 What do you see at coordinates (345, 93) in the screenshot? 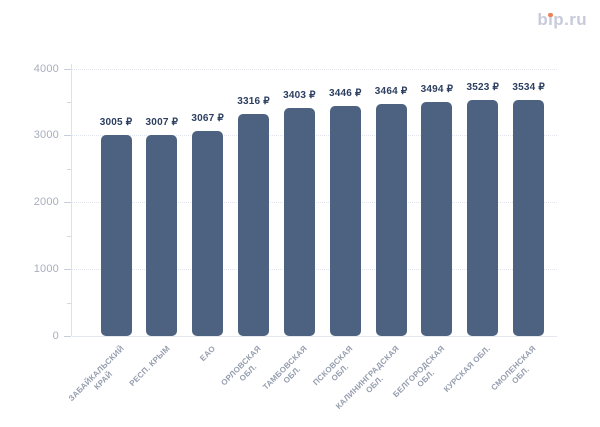
I see `bar-value-label: 3446 ₽` at bounding box center [345, 93].